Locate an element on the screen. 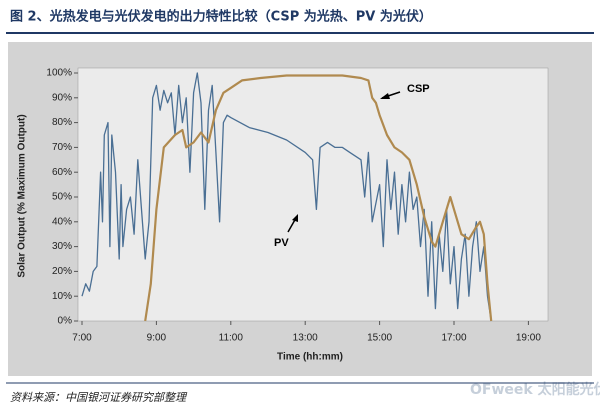 This screenshot has width=600, height=416. x-tick-label: 19:00 is located at coordinates (528, 338).